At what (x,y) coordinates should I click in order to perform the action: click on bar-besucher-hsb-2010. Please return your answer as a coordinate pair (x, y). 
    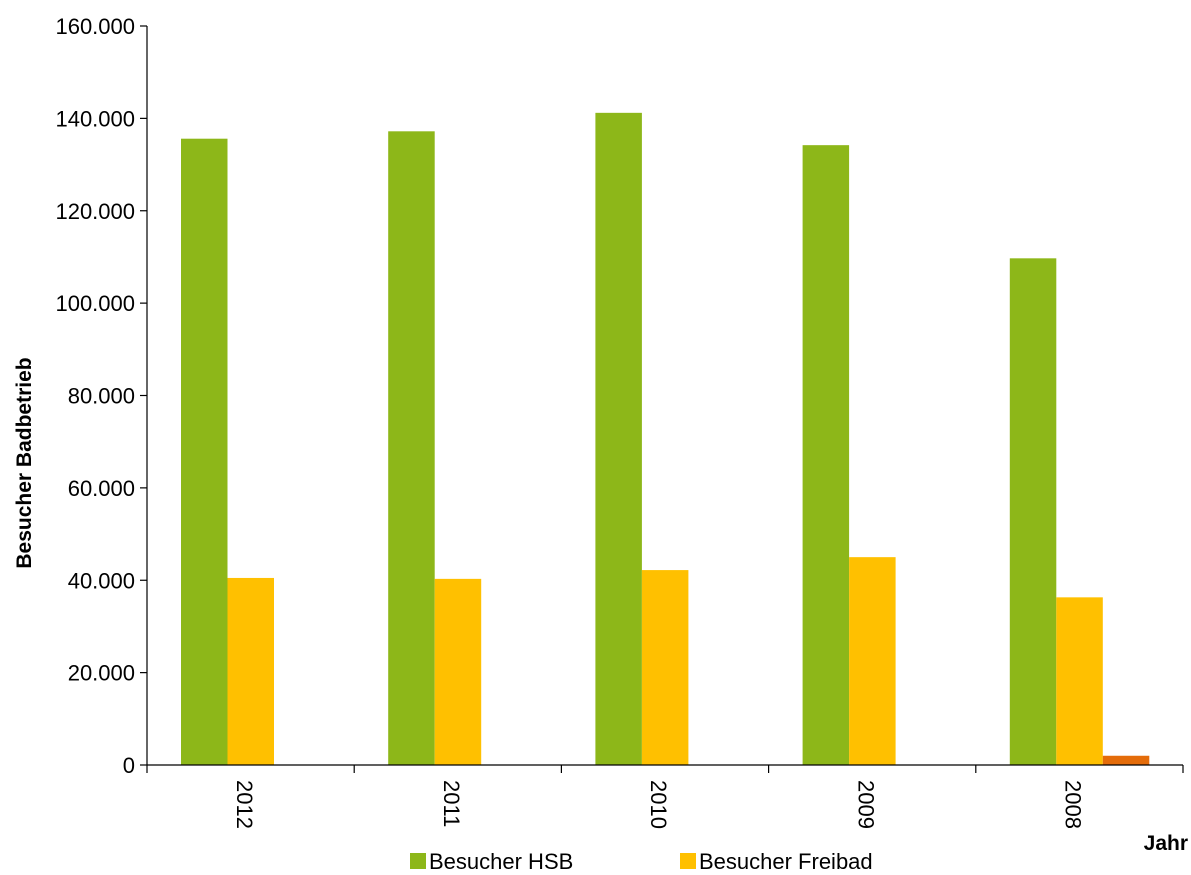
    Looking at the image, I should click on (618, 438).